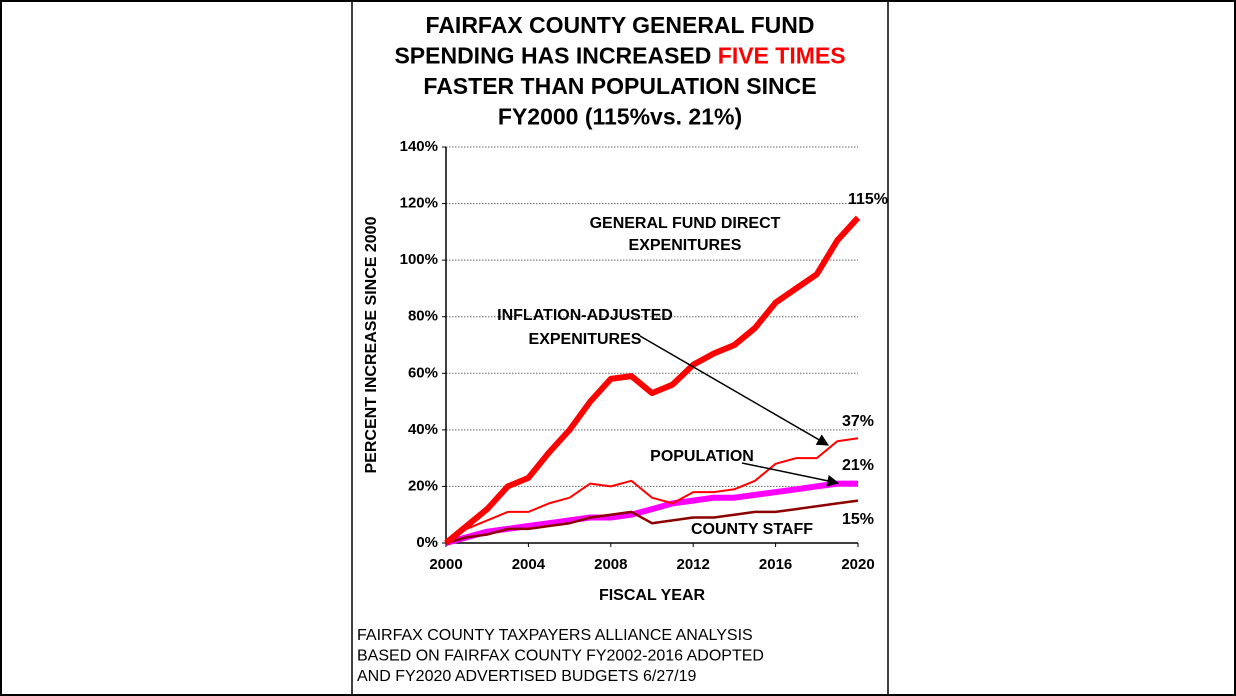 The image size is (1236, 696). I want to click on series-label: COUNTY STAFF, so click(752, 529).